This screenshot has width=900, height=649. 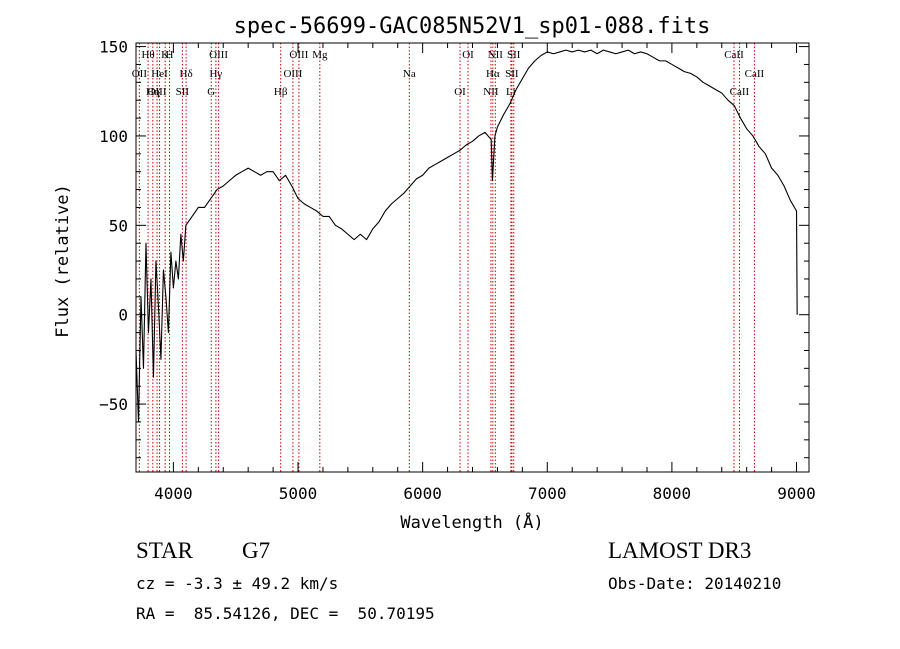 What do you see at coordinates (211, 92) in the screenshot?
I see `spectral-line-label: G` at bounding box center [211, 92].